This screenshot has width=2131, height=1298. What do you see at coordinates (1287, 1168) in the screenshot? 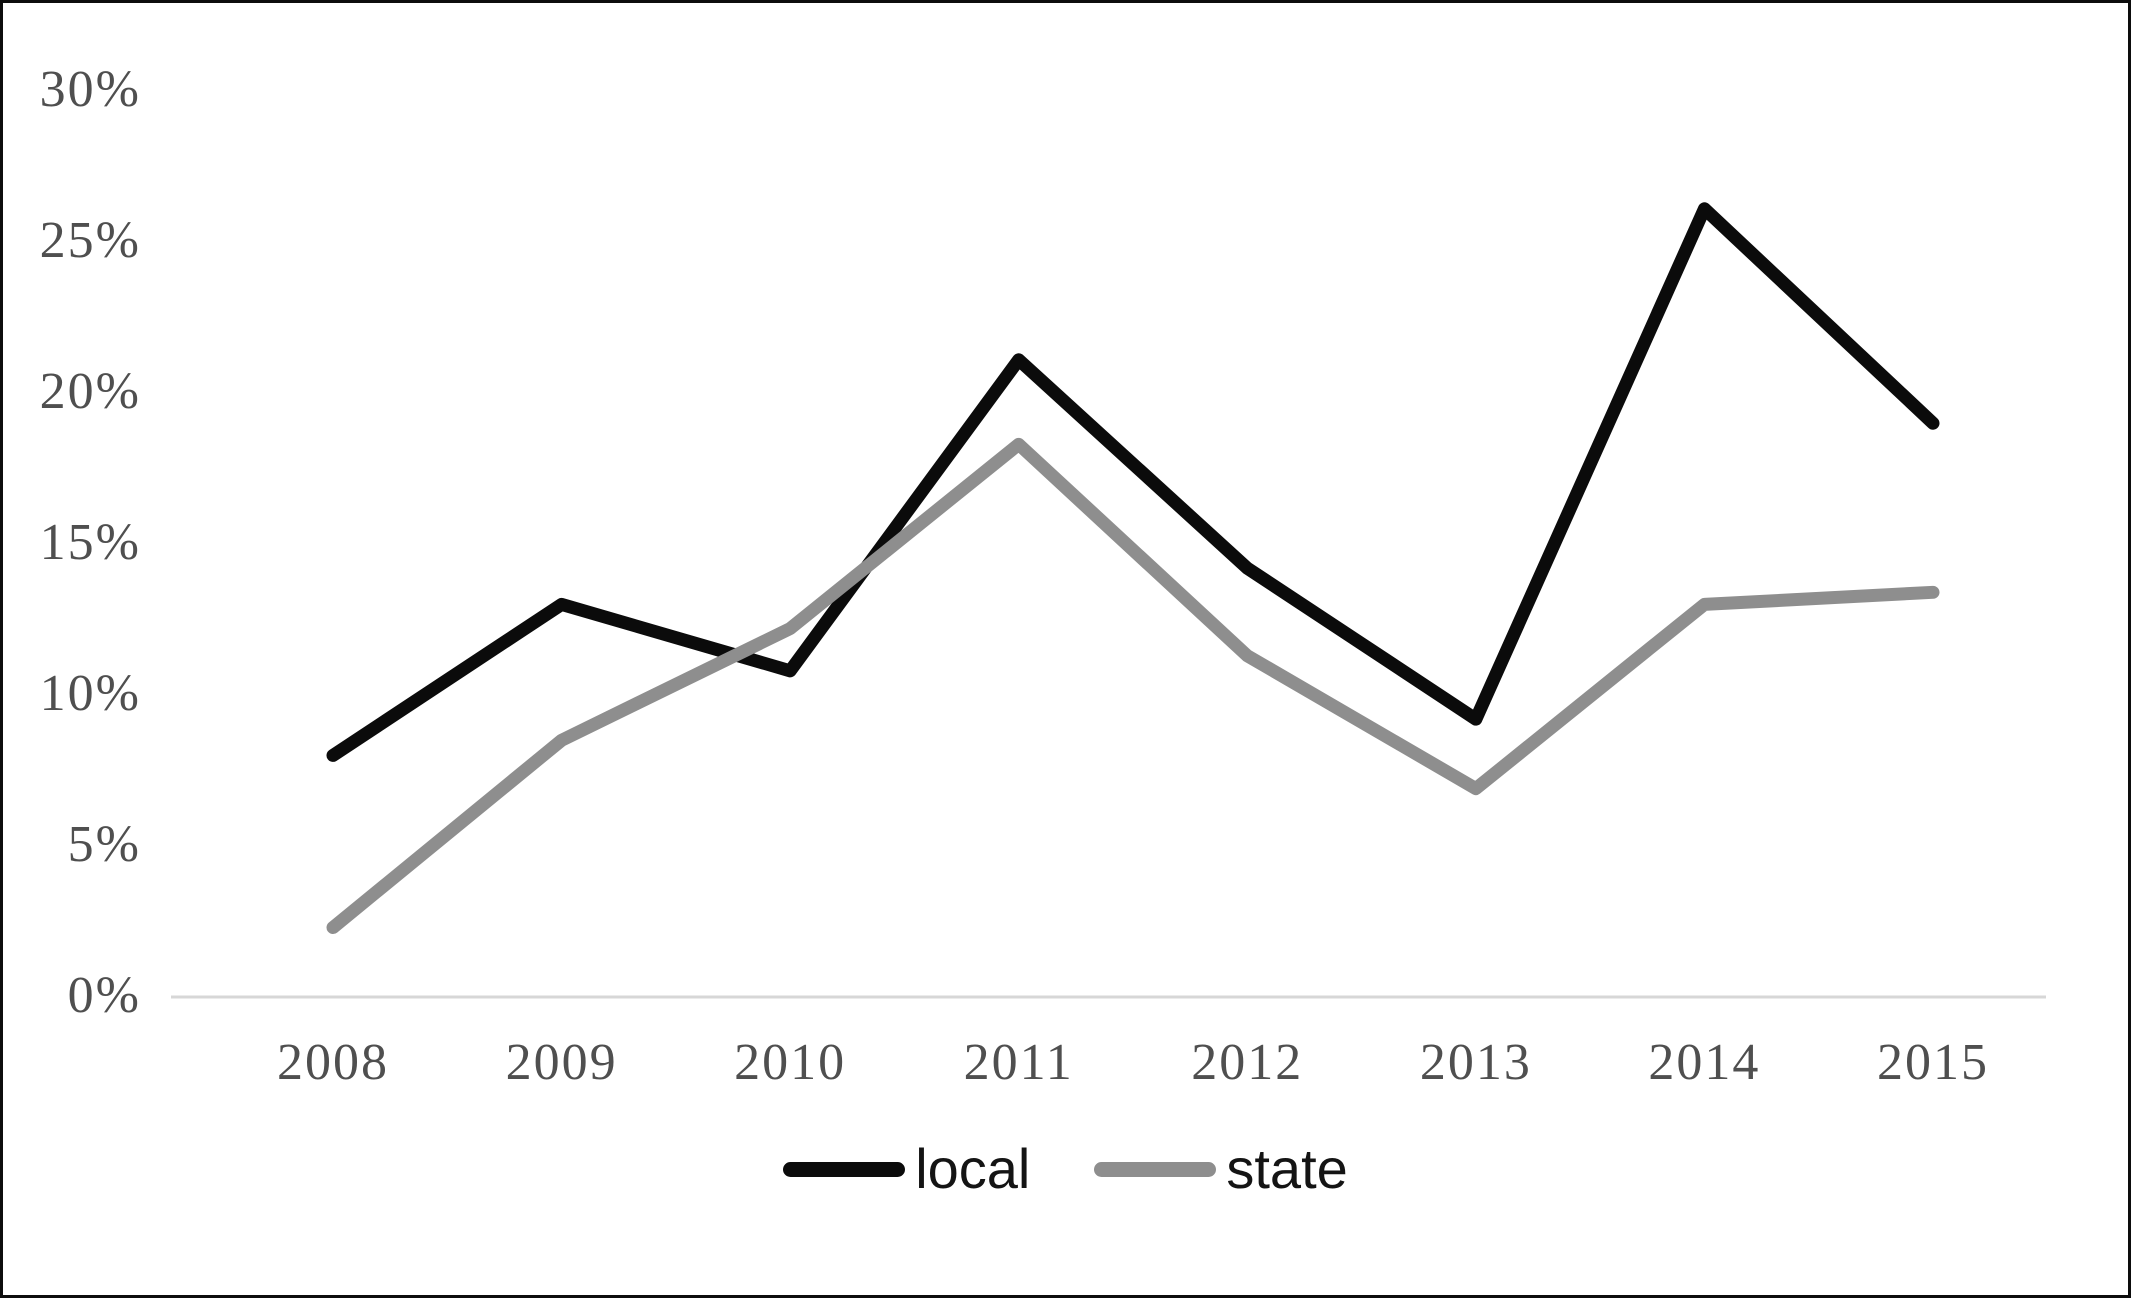
I see `legend-label: state` at bounding box center [1287, 1168].